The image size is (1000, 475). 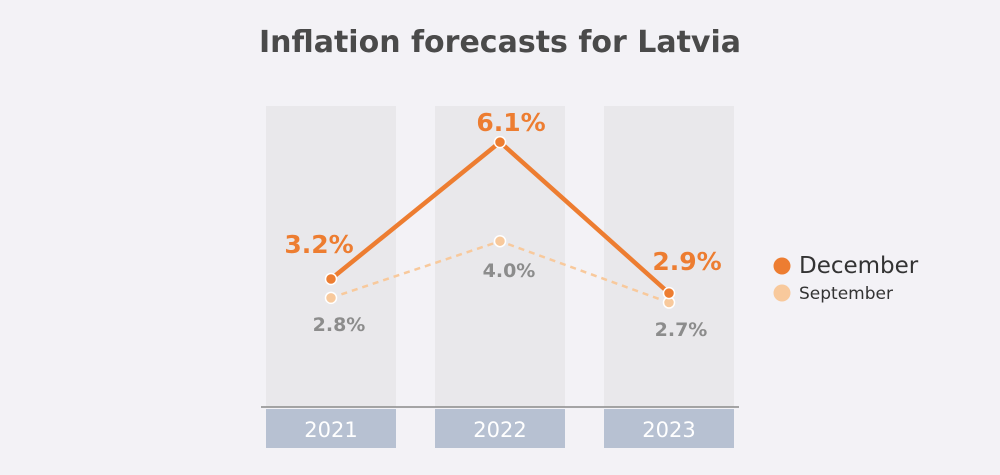 What do you see at coordinates (669, 293) in the screenshot?
I see `data-point-december-2023` at bounding box center [669, 293].